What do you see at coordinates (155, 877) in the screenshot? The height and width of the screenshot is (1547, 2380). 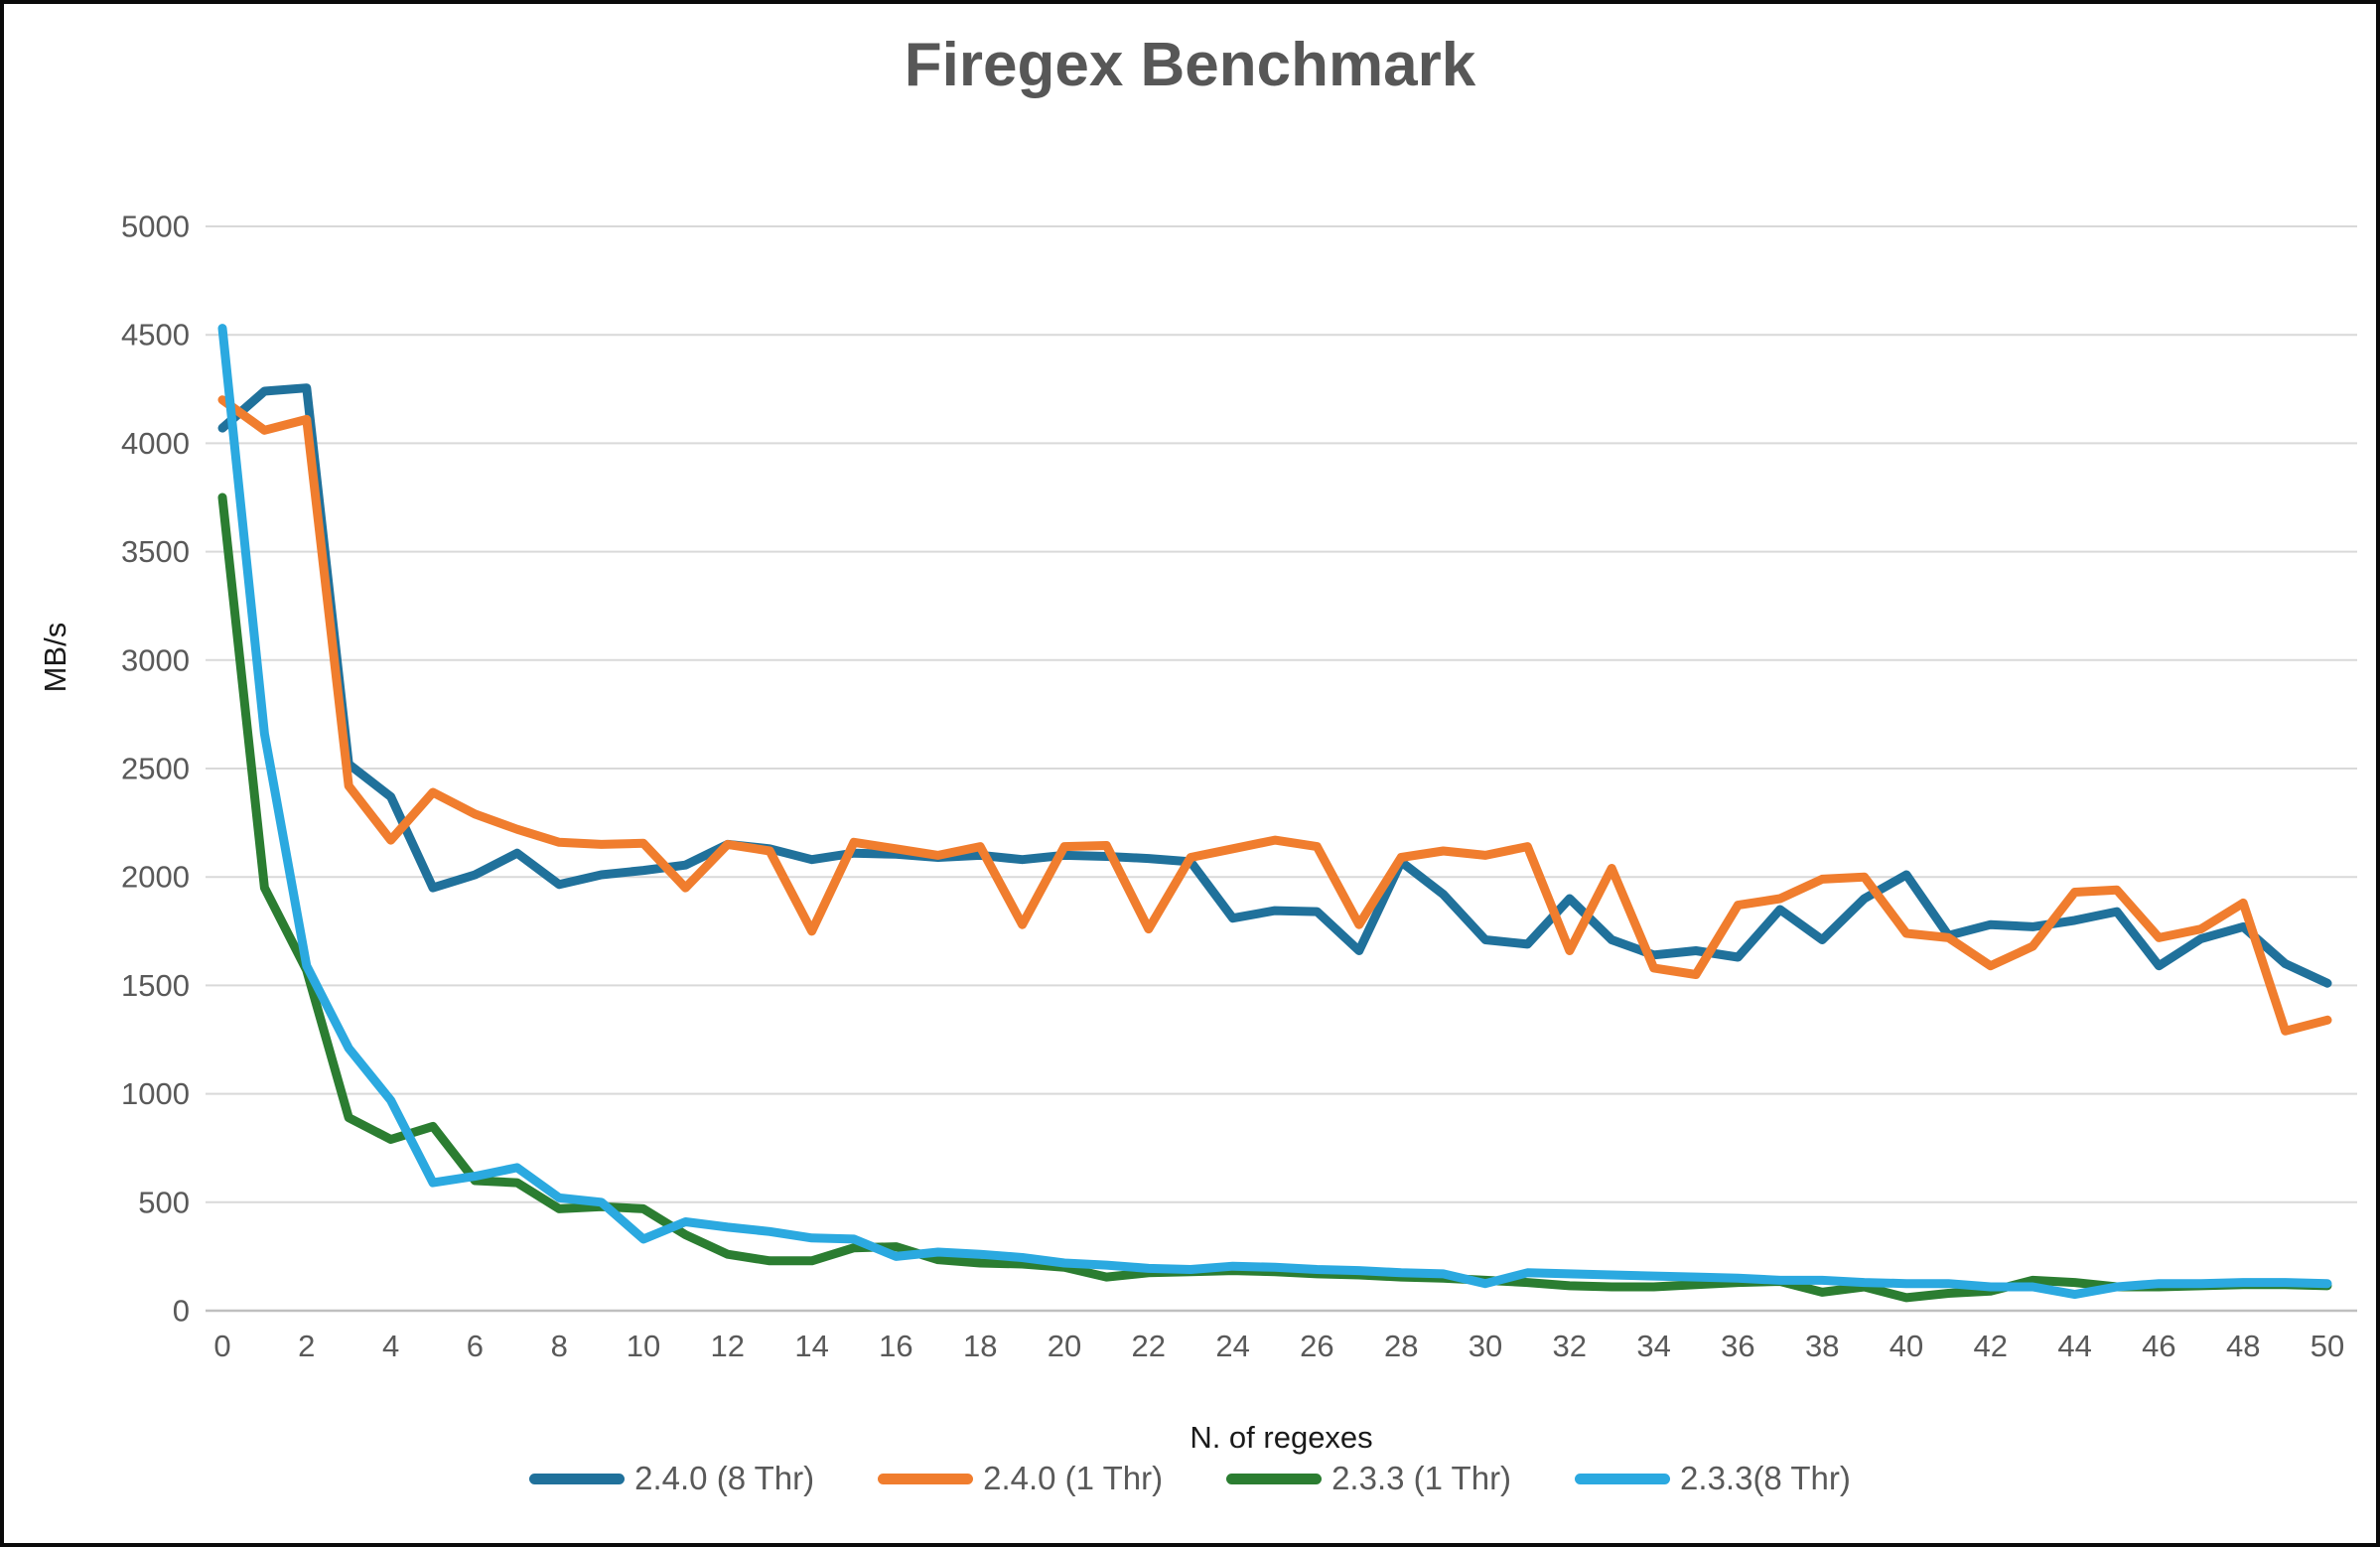 I see `y-tick-label: 2000` at bounding box center [155, 877].